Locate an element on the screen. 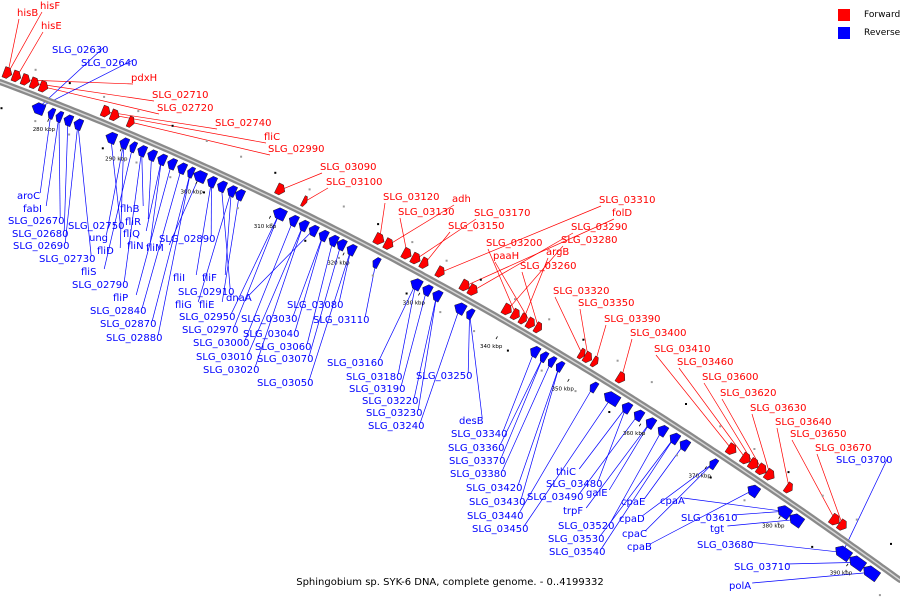 Image resolution: width=900 pixels, height=600 pixels. reverse-gene-label: SLG_02950 is located at coordinates (207, 317).